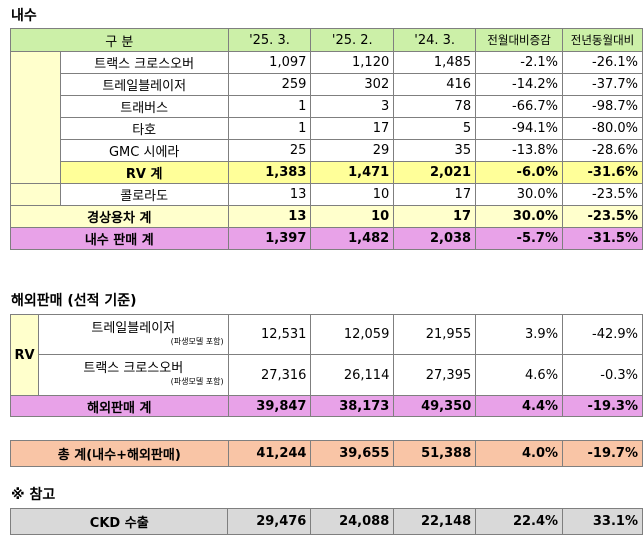  I want to click on cell-value: 24,088, so click(352, 521).